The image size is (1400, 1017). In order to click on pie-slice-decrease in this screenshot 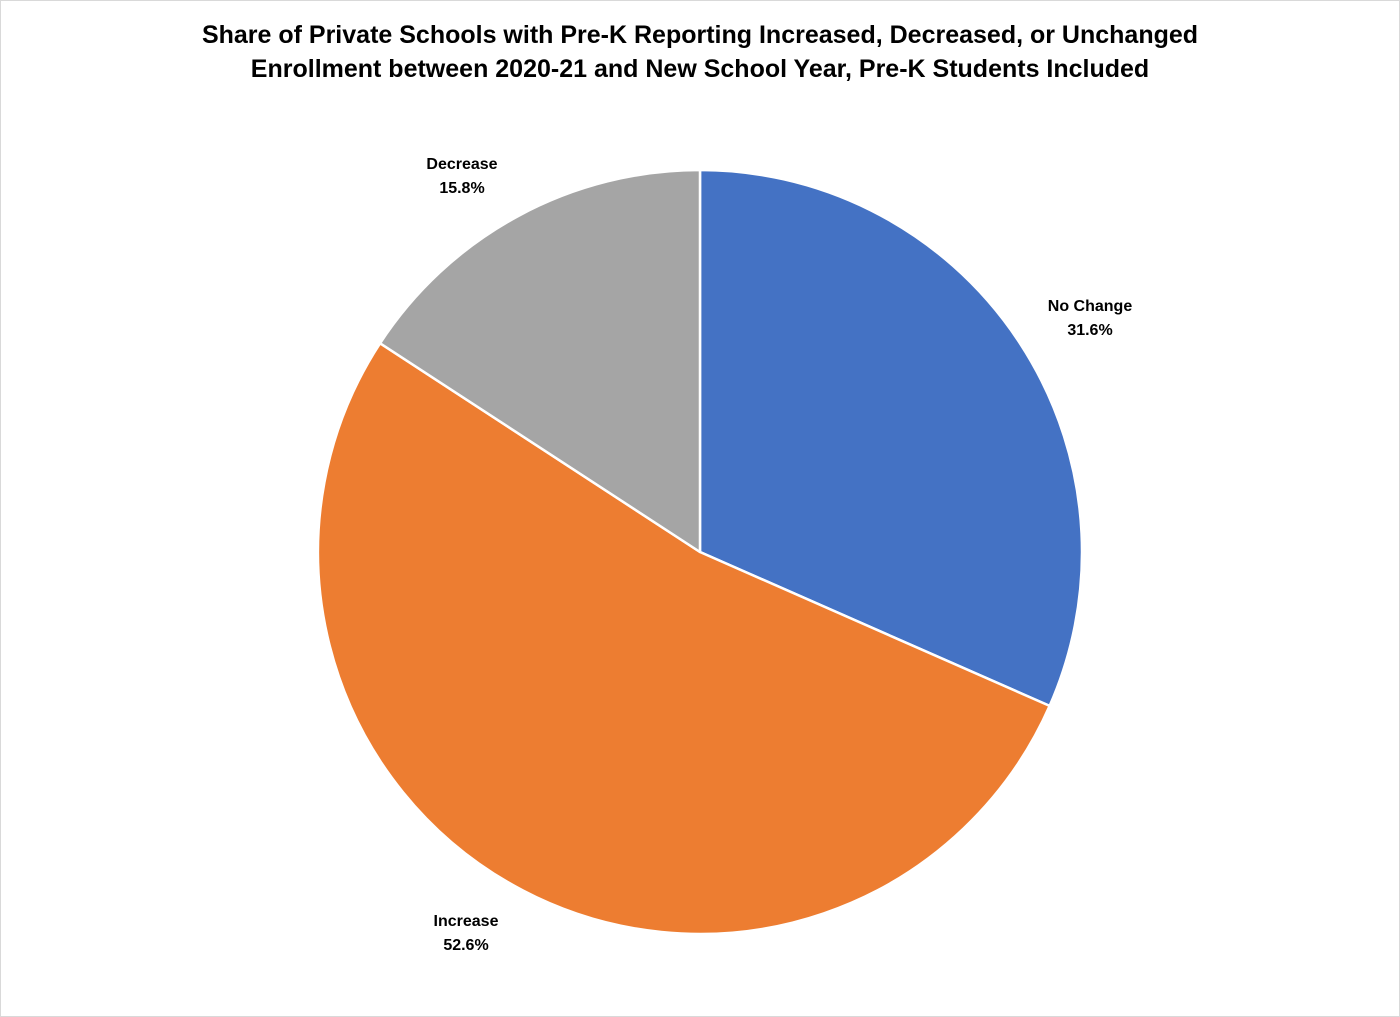, I will do `click(540, 361)`.